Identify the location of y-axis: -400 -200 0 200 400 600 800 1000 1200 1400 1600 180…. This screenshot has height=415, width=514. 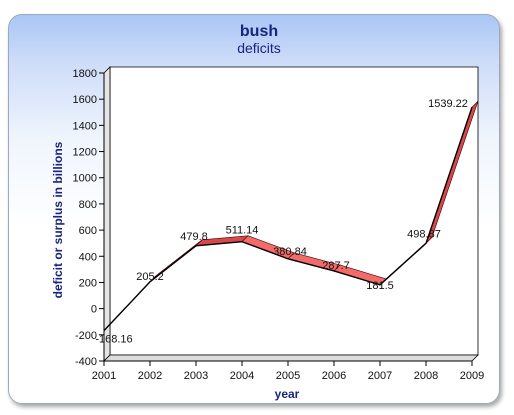
(89, 218).